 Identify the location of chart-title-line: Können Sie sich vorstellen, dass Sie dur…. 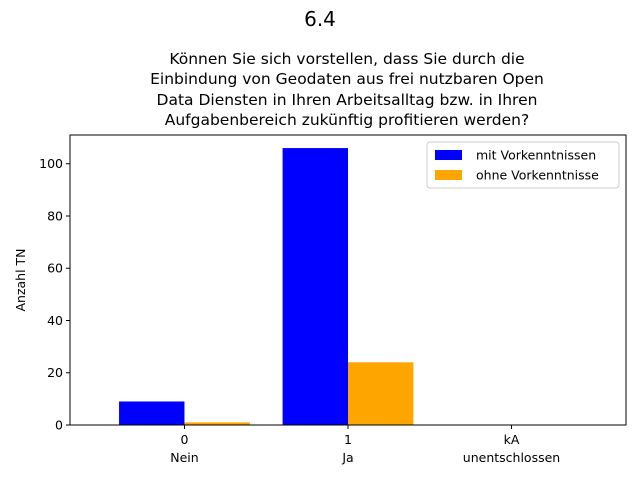
(346, 59).